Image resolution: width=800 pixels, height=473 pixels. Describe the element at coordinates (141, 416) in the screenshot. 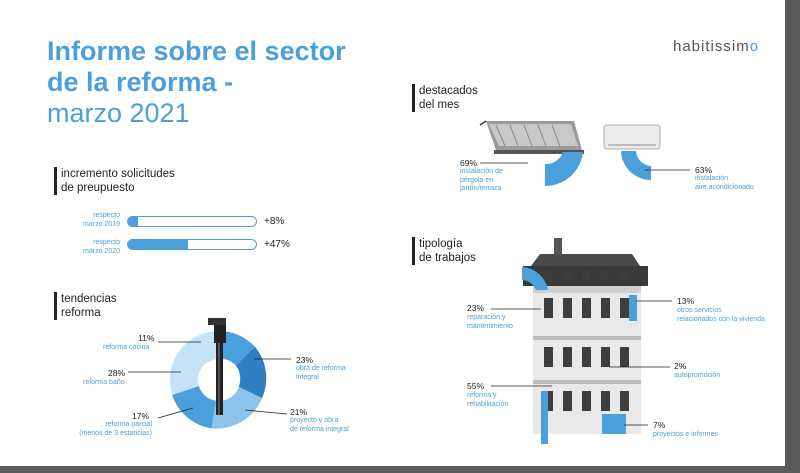

I see `tendencias-pct-parcial: 17%` at that location.